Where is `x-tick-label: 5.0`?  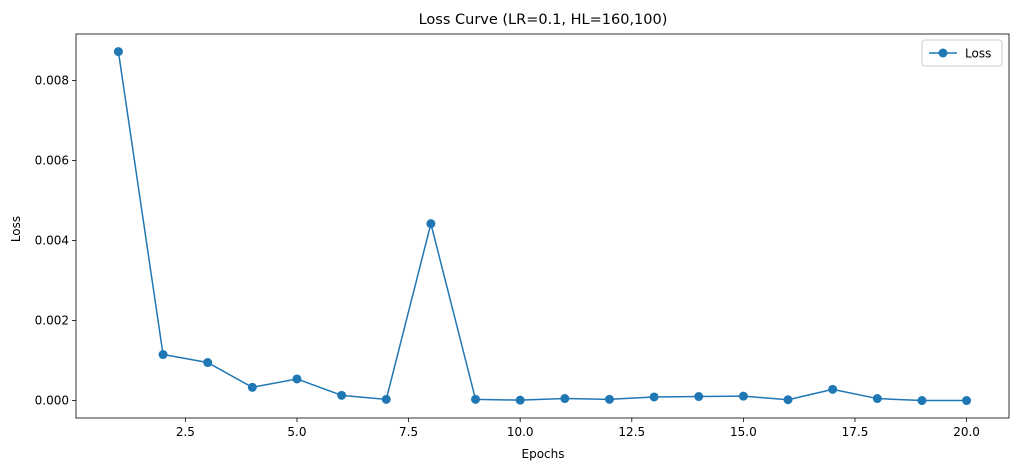
x-tick-label: 5.0 is located at coordinates (296, 432).